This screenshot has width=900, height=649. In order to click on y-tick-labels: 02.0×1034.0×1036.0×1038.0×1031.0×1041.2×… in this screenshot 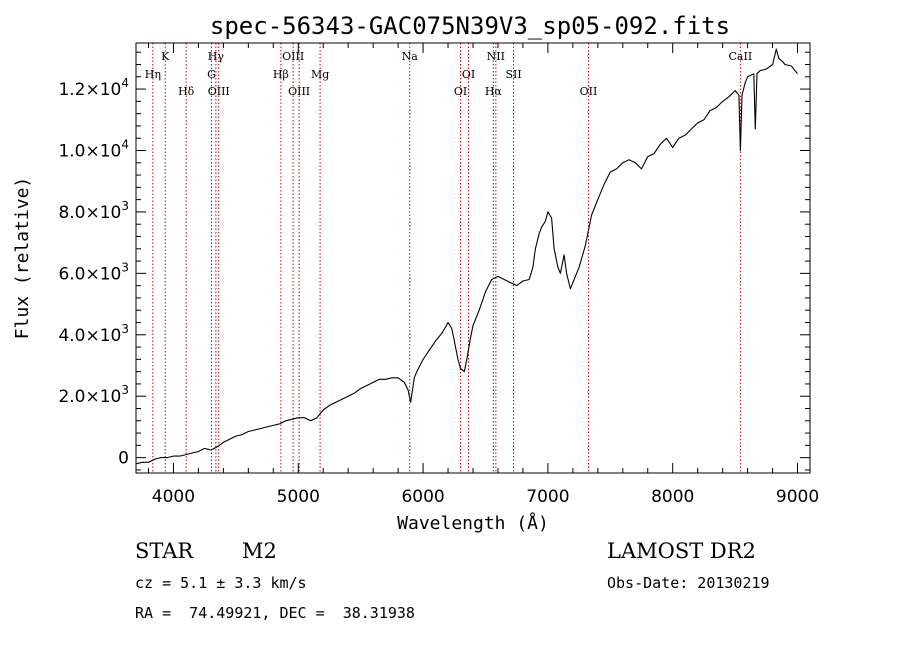, I will do `click(93, 272)`.